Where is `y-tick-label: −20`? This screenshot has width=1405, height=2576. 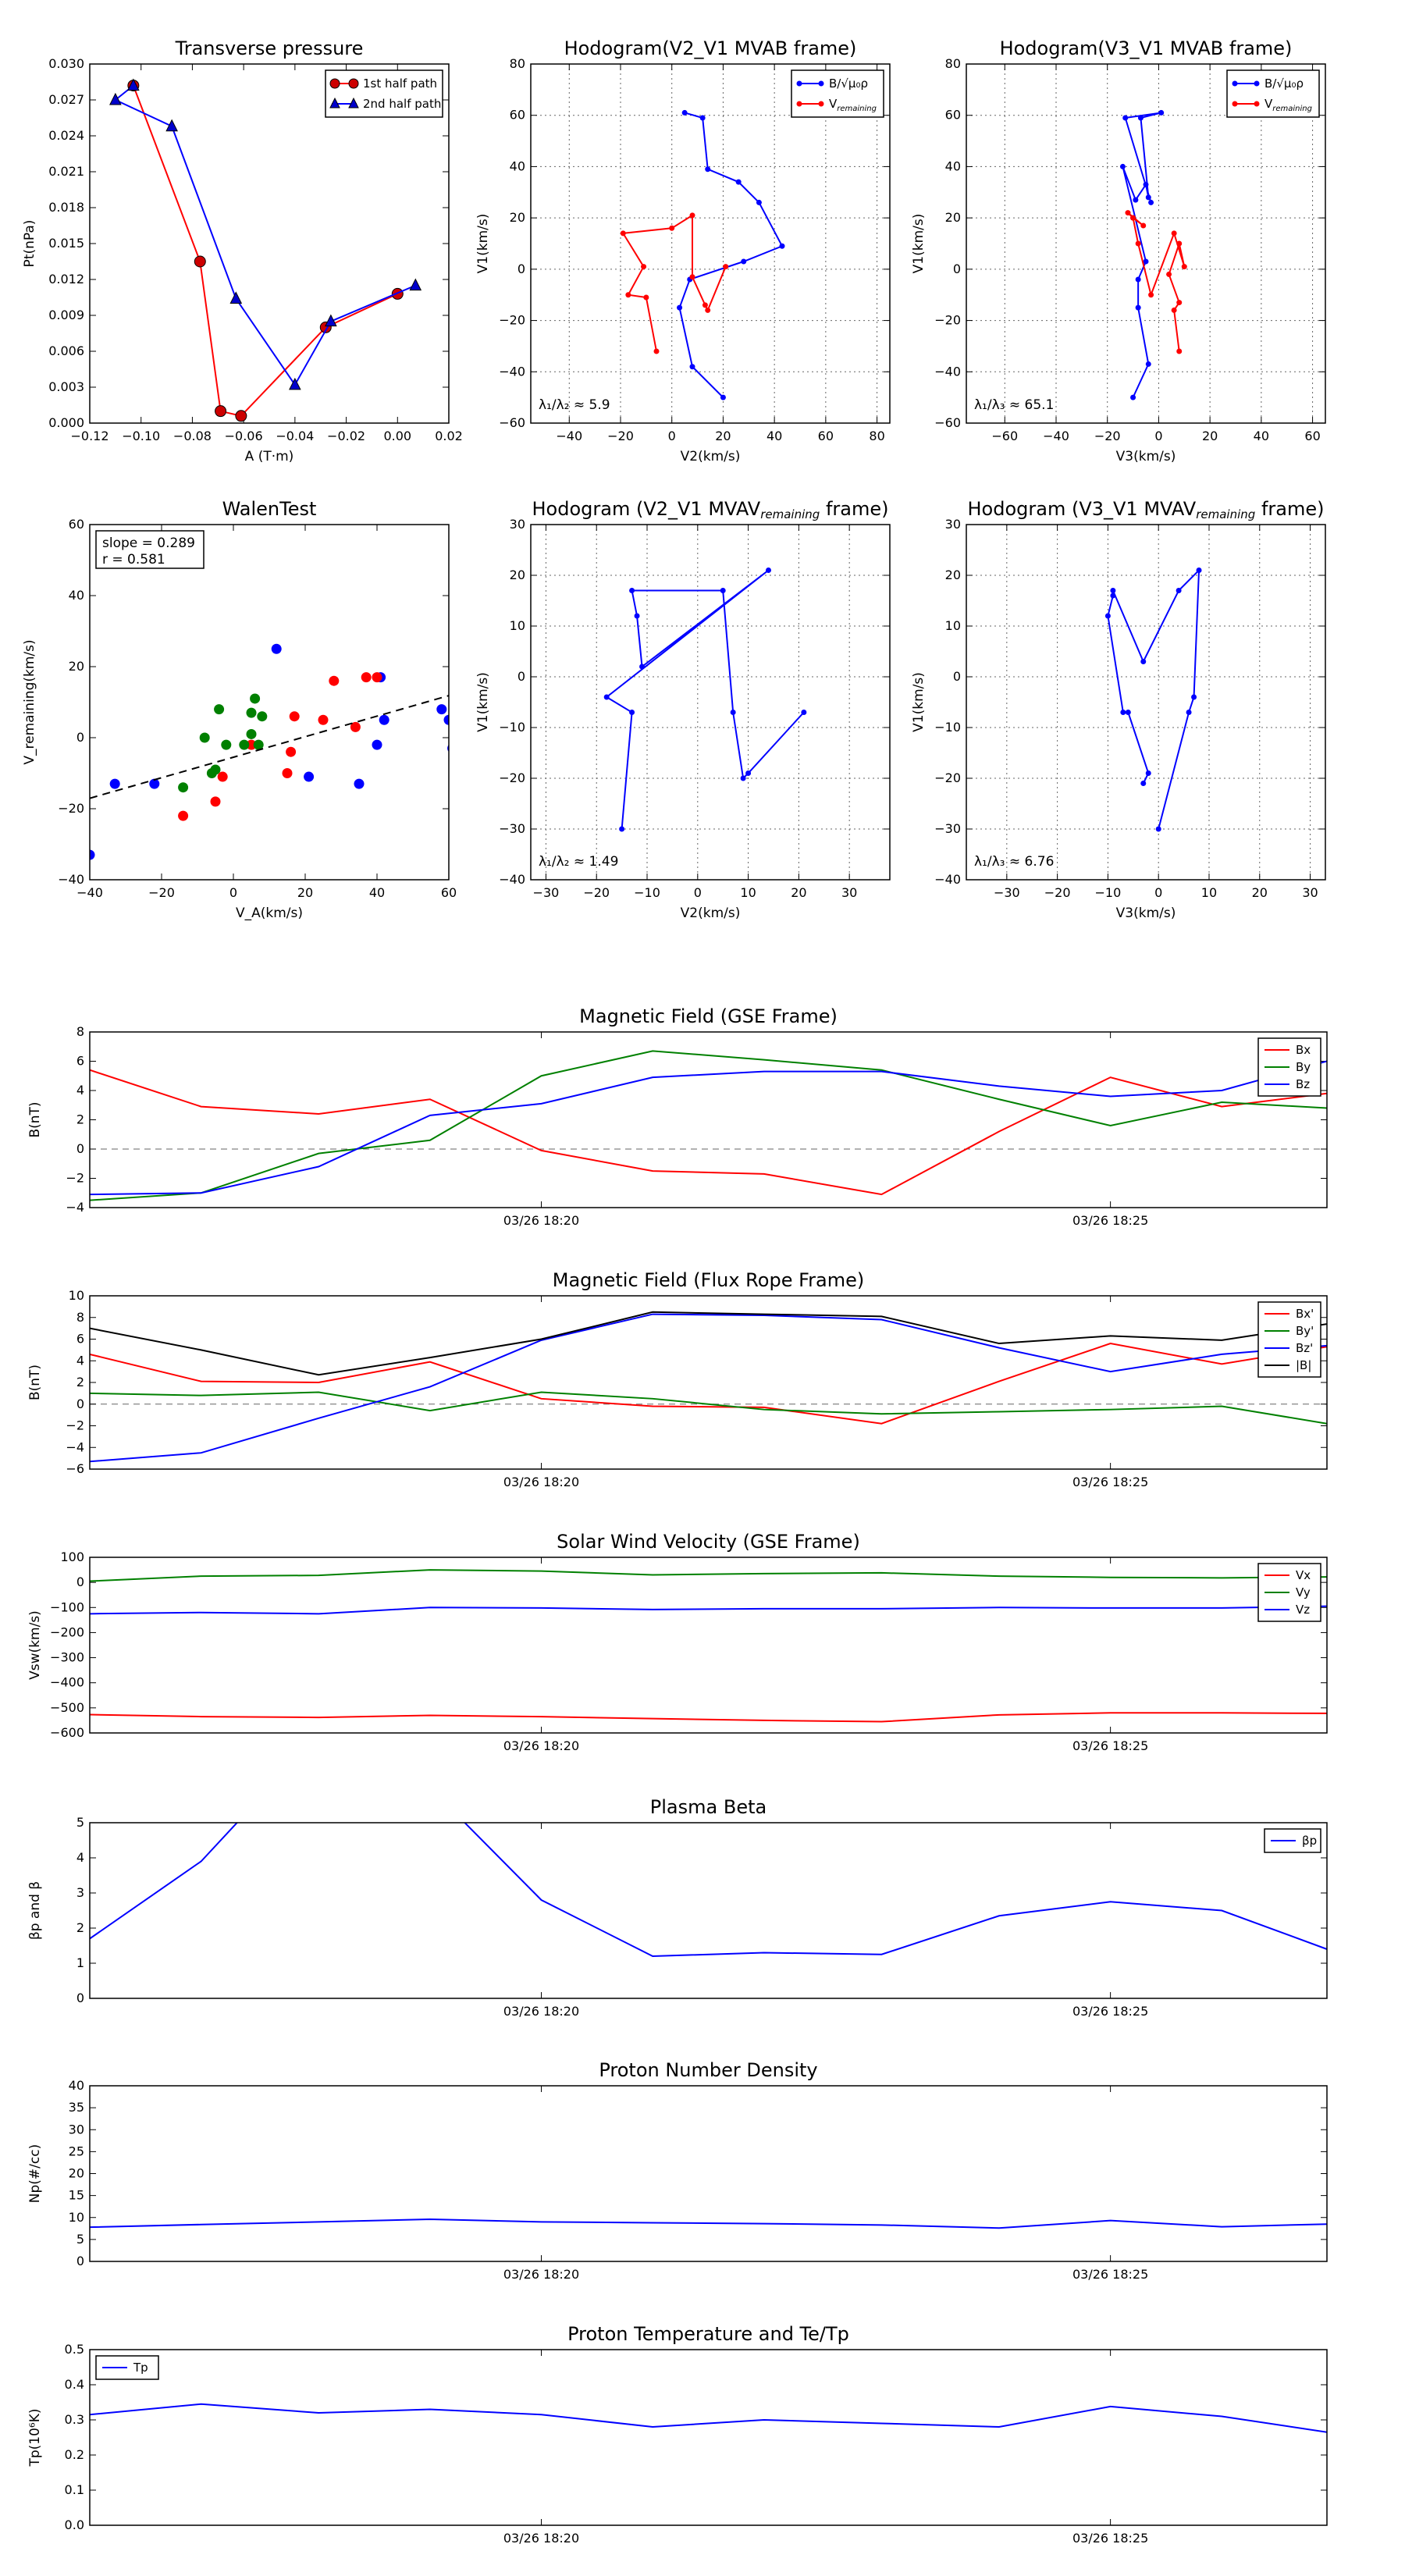
y-tick-label: −20 is located at coordinates (948, 777).